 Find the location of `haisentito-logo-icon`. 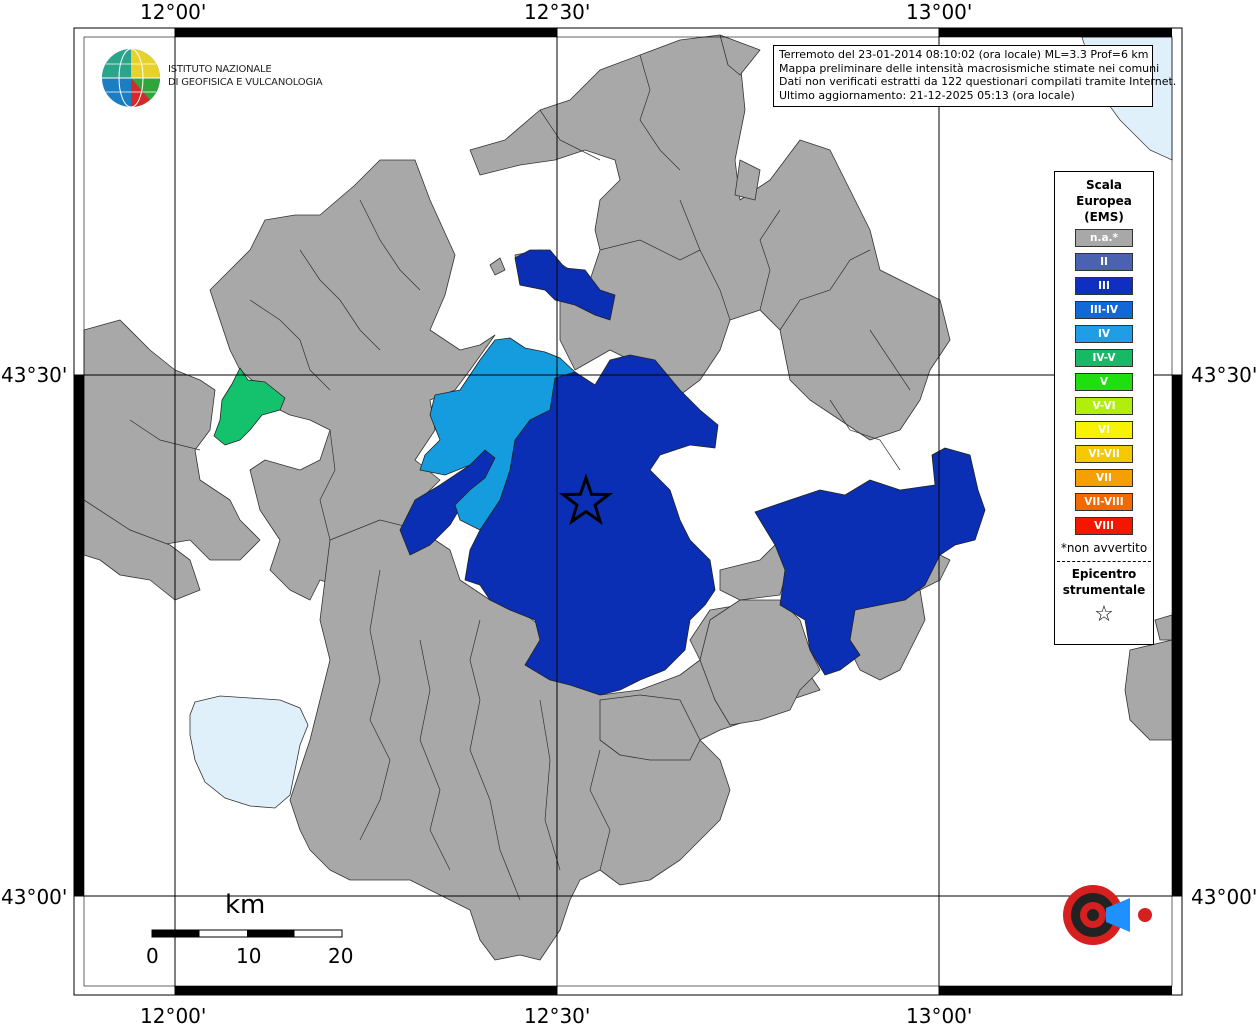

haisentito-logo-icon is located at coordinates (1107, 915).